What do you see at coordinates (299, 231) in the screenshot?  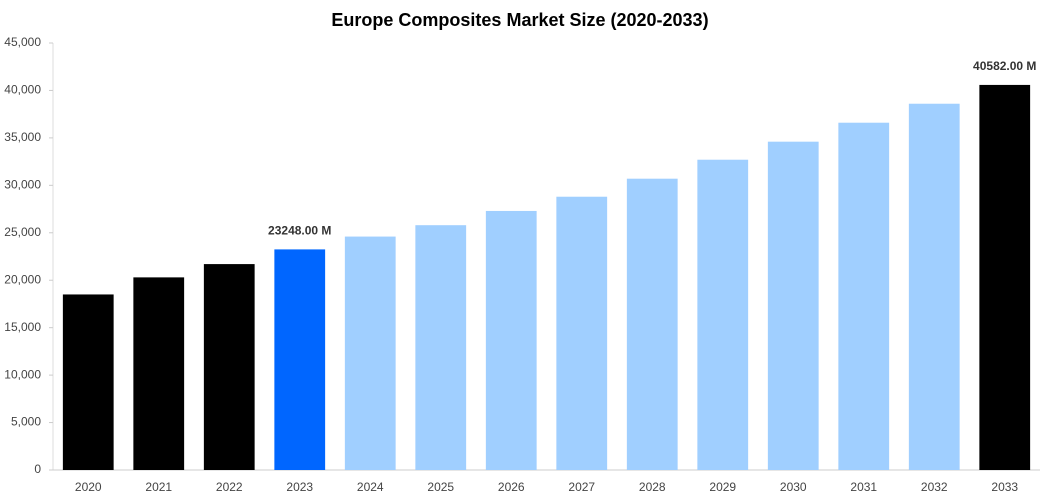 I see `value-label: 23248.00 M` at bounding box center [299, 231].